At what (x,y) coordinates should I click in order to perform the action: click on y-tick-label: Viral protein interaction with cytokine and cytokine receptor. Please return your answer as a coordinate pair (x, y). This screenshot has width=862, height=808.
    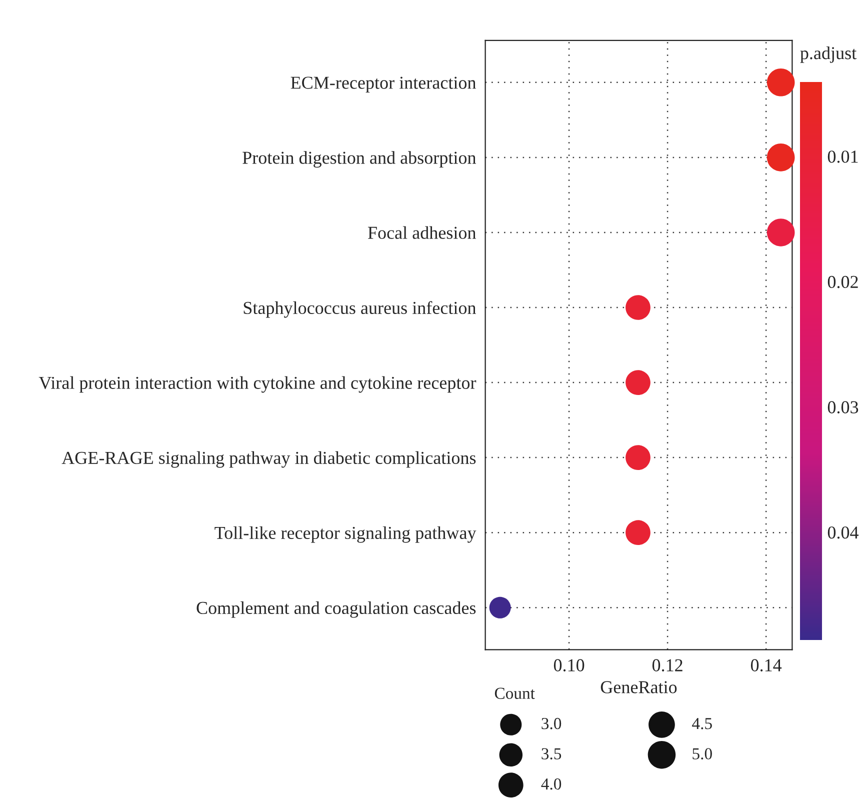
    Looking at the image, I should click on (257, 384).